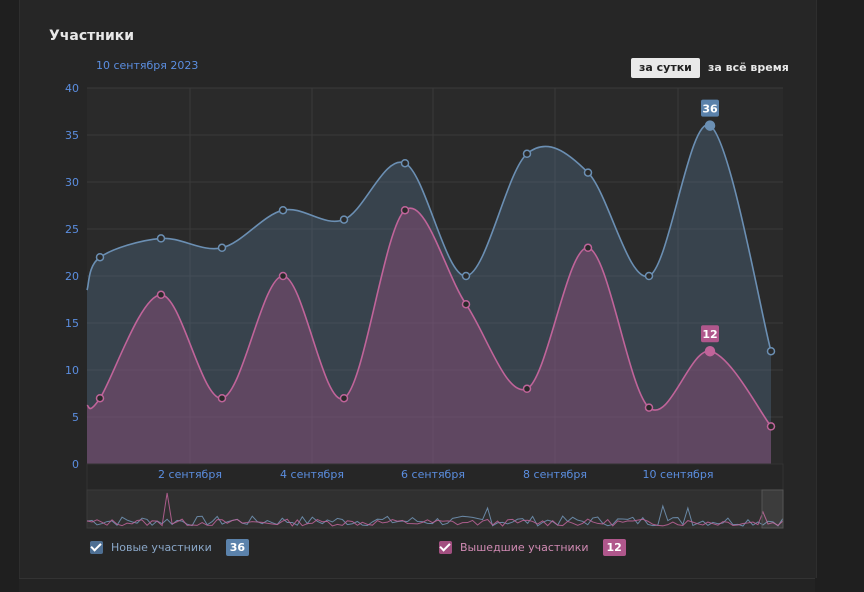 This screenshot has width=864, height=592. What do you see at coordinates (555, 474) in the screenshot?
I see `x-tick-label: 8 сентября` at bounding box center [555, 474].